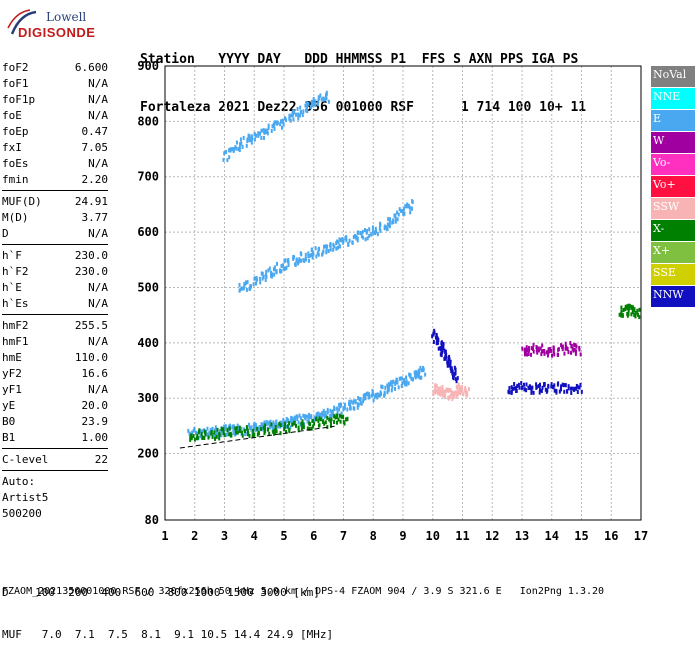 This screenshot has width=700, height=656. What do you see at coordinates (673, 99) in the screenshot?
I see `legend-item-nne: NNE` at bounding box center [673, 99].